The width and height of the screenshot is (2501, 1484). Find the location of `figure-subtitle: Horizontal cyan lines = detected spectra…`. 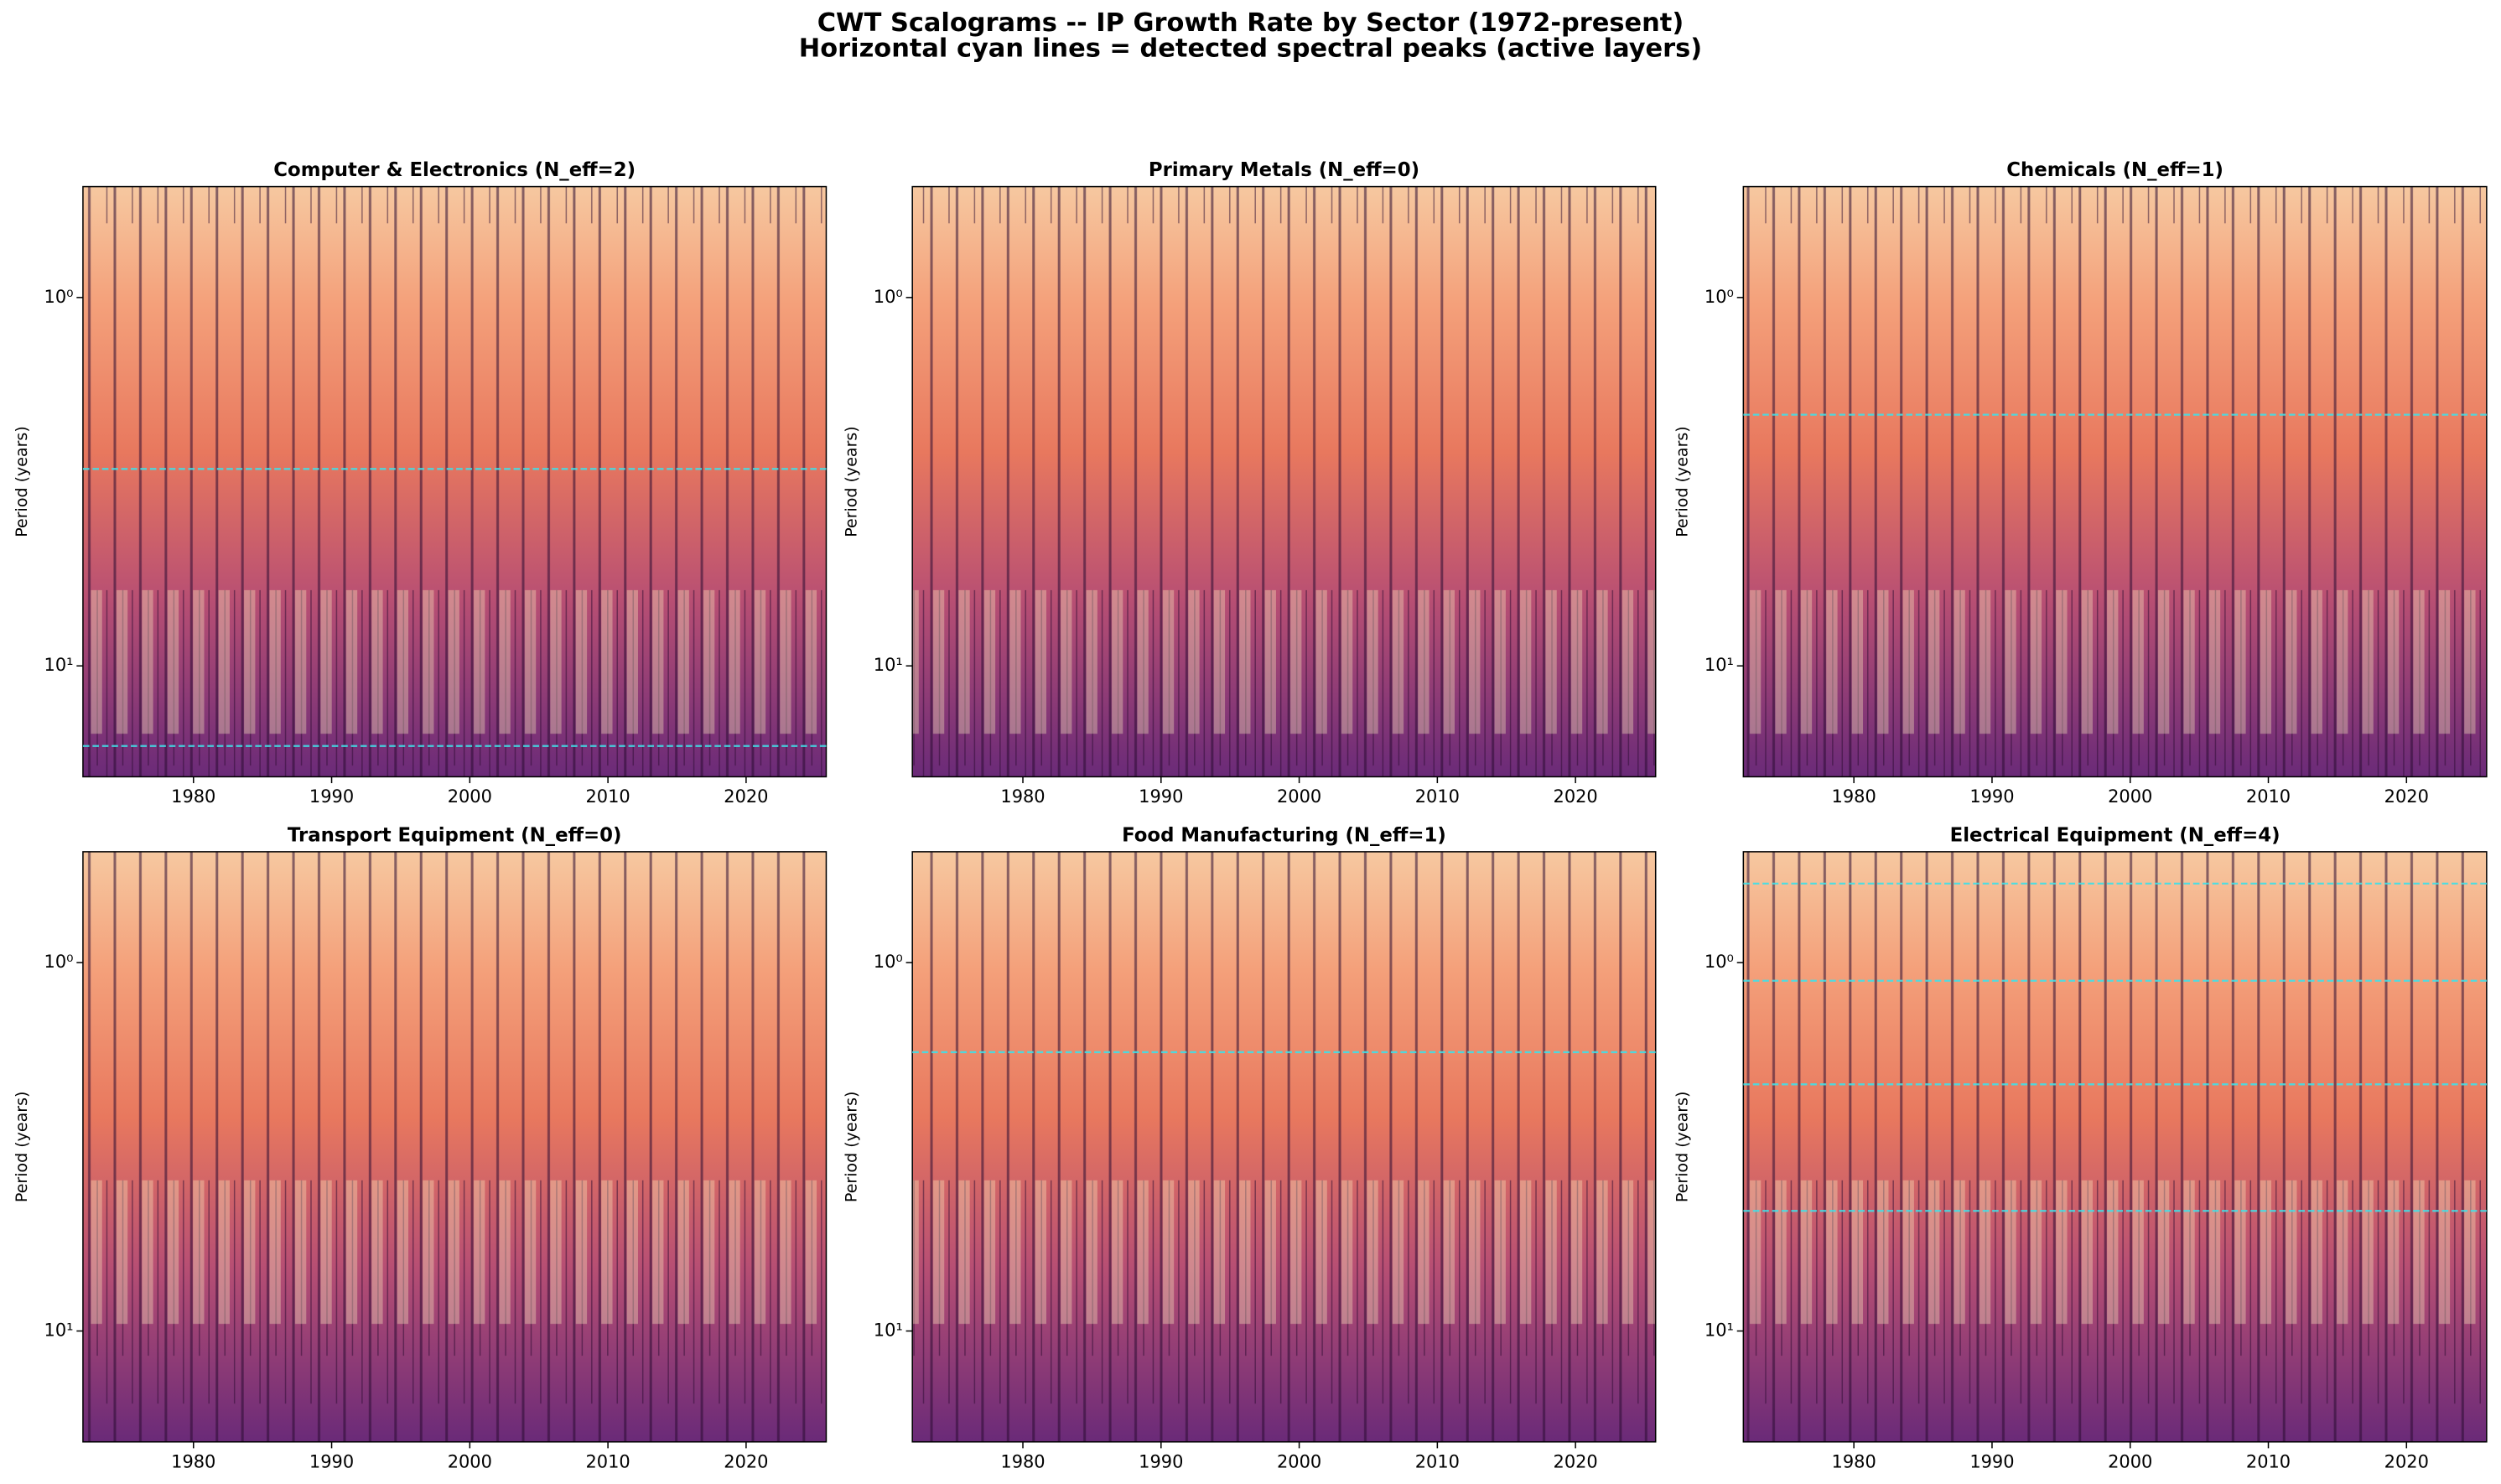

figure-subtitle: Horizontal cyan lines = detected spectra… is located at coordinates (1251, 48).